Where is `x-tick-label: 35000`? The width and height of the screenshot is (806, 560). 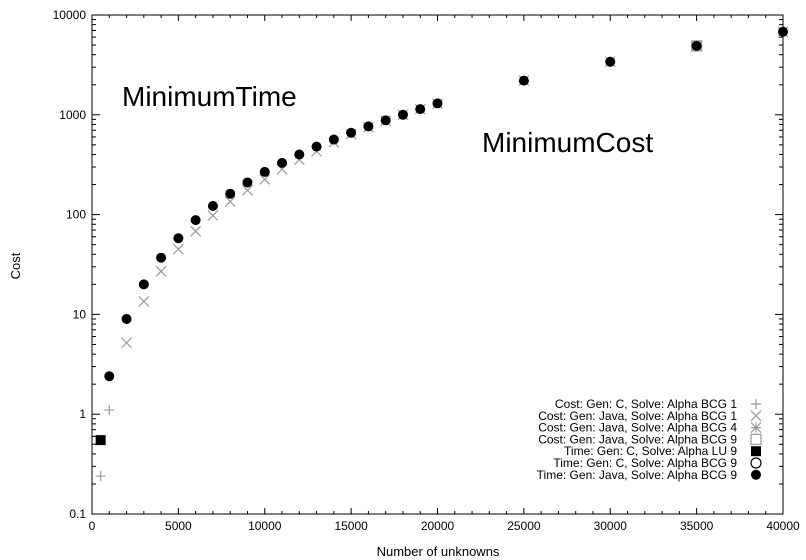 x-tick-label: 35000 is located at coordinates (697, 526).